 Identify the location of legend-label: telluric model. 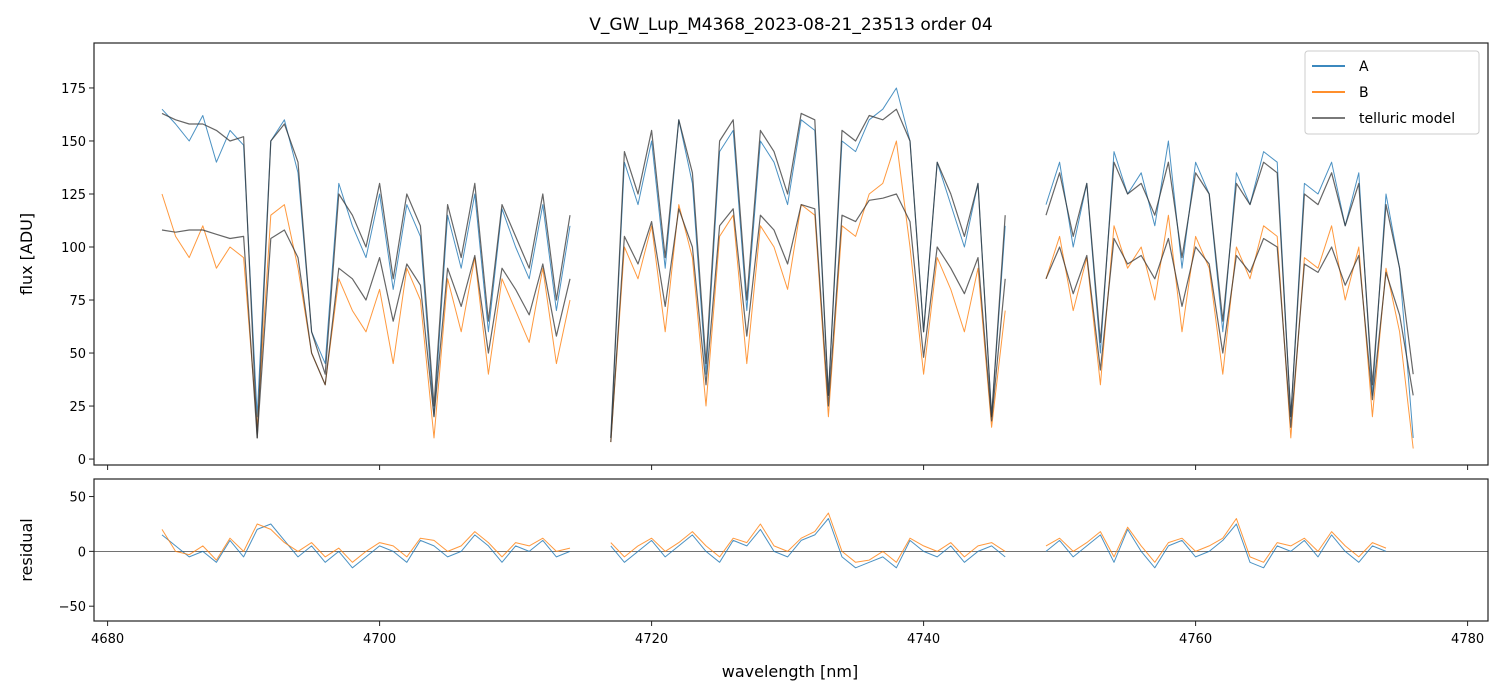
(1407, 119).